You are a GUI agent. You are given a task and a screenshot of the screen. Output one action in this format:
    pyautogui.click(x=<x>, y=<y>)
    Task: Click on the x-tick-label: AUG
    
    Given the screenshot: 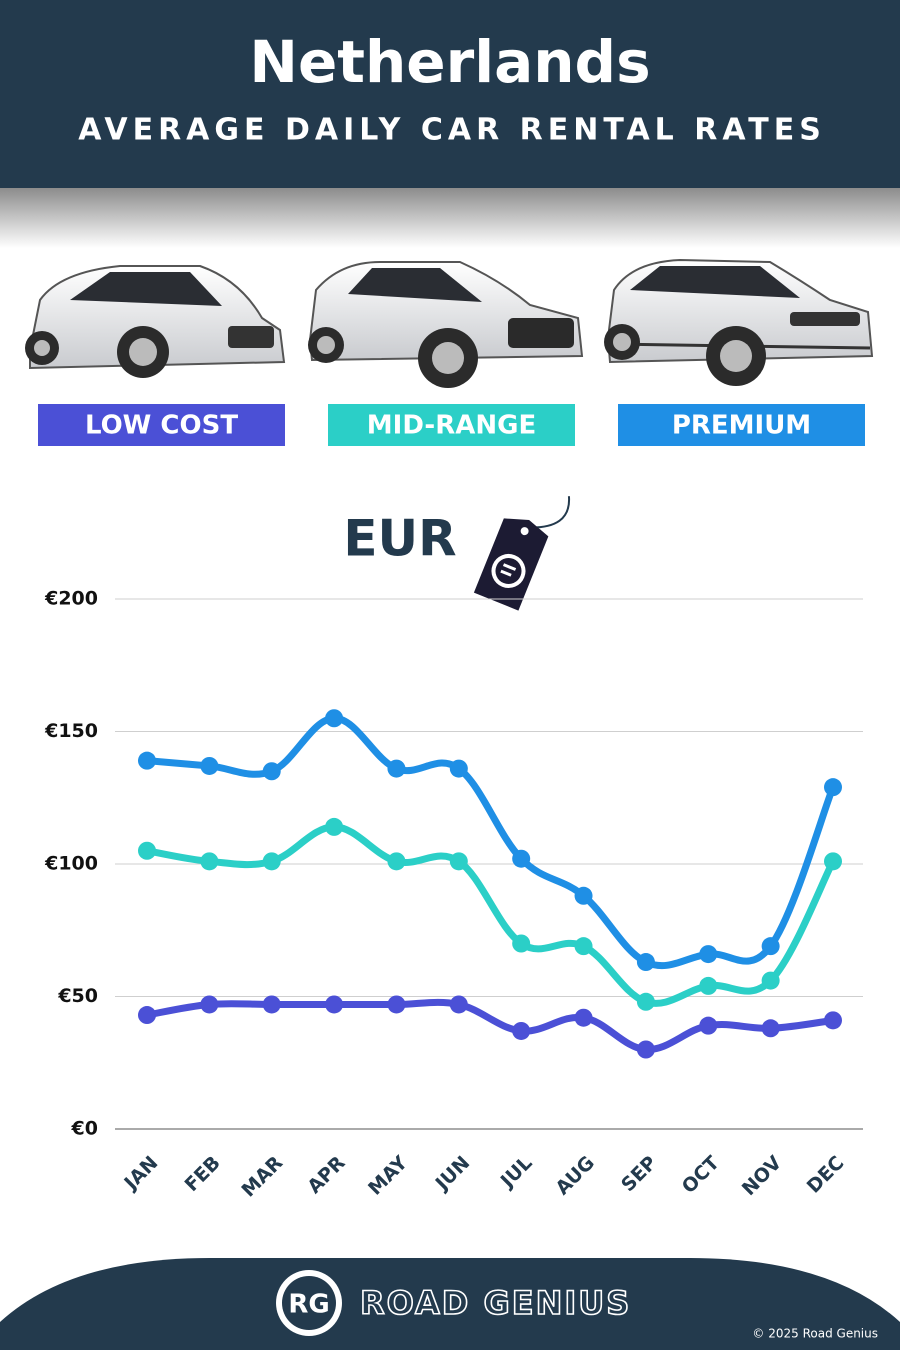 What is the action you would take?
    pyautogui.click(x=574, y=1175)
    